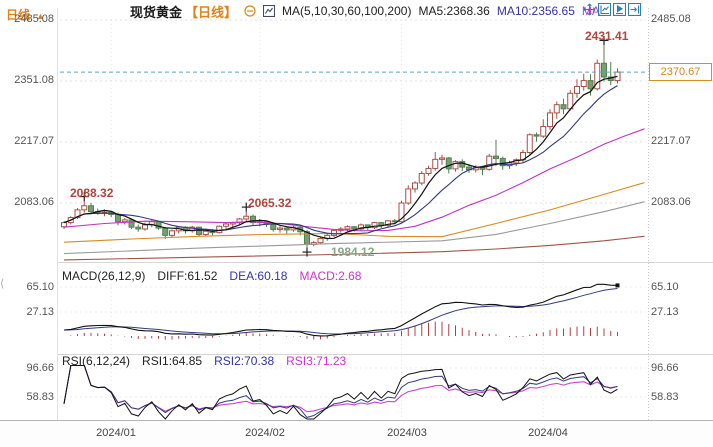  Describe the element at coordinates (341, 310) in the screenshot. I see `macd-lines-layer` at that location.